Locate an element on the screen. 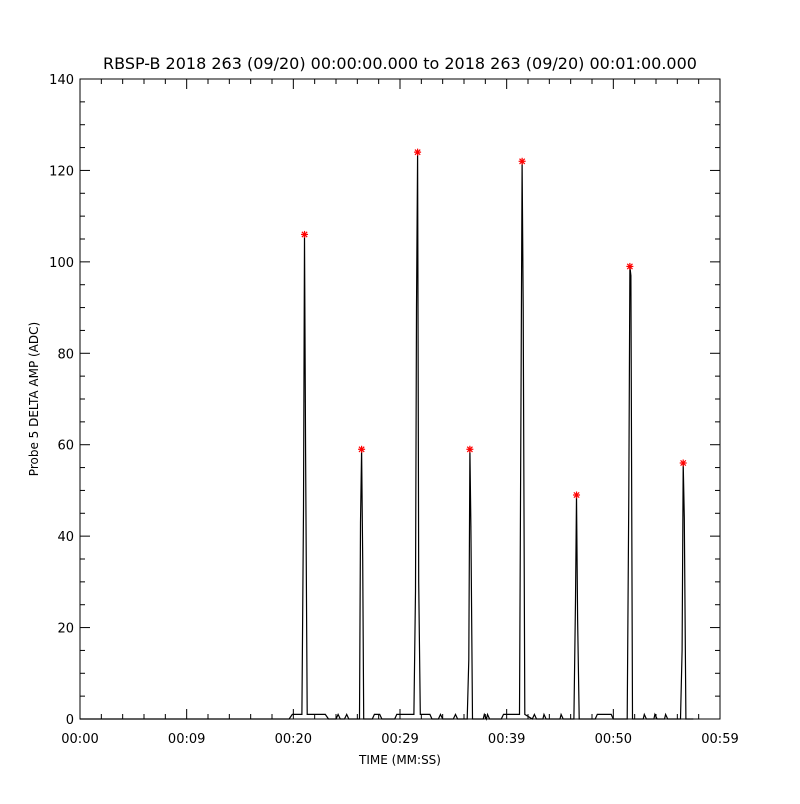  y-tick-label: 20 is located at coordinates (65, 629).